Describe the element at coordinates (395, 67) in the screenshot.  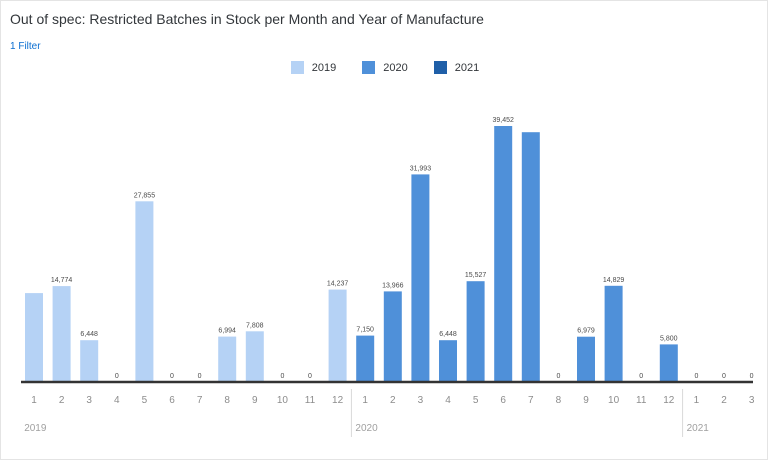
I see `legend-label-2020: 2020` at that location.